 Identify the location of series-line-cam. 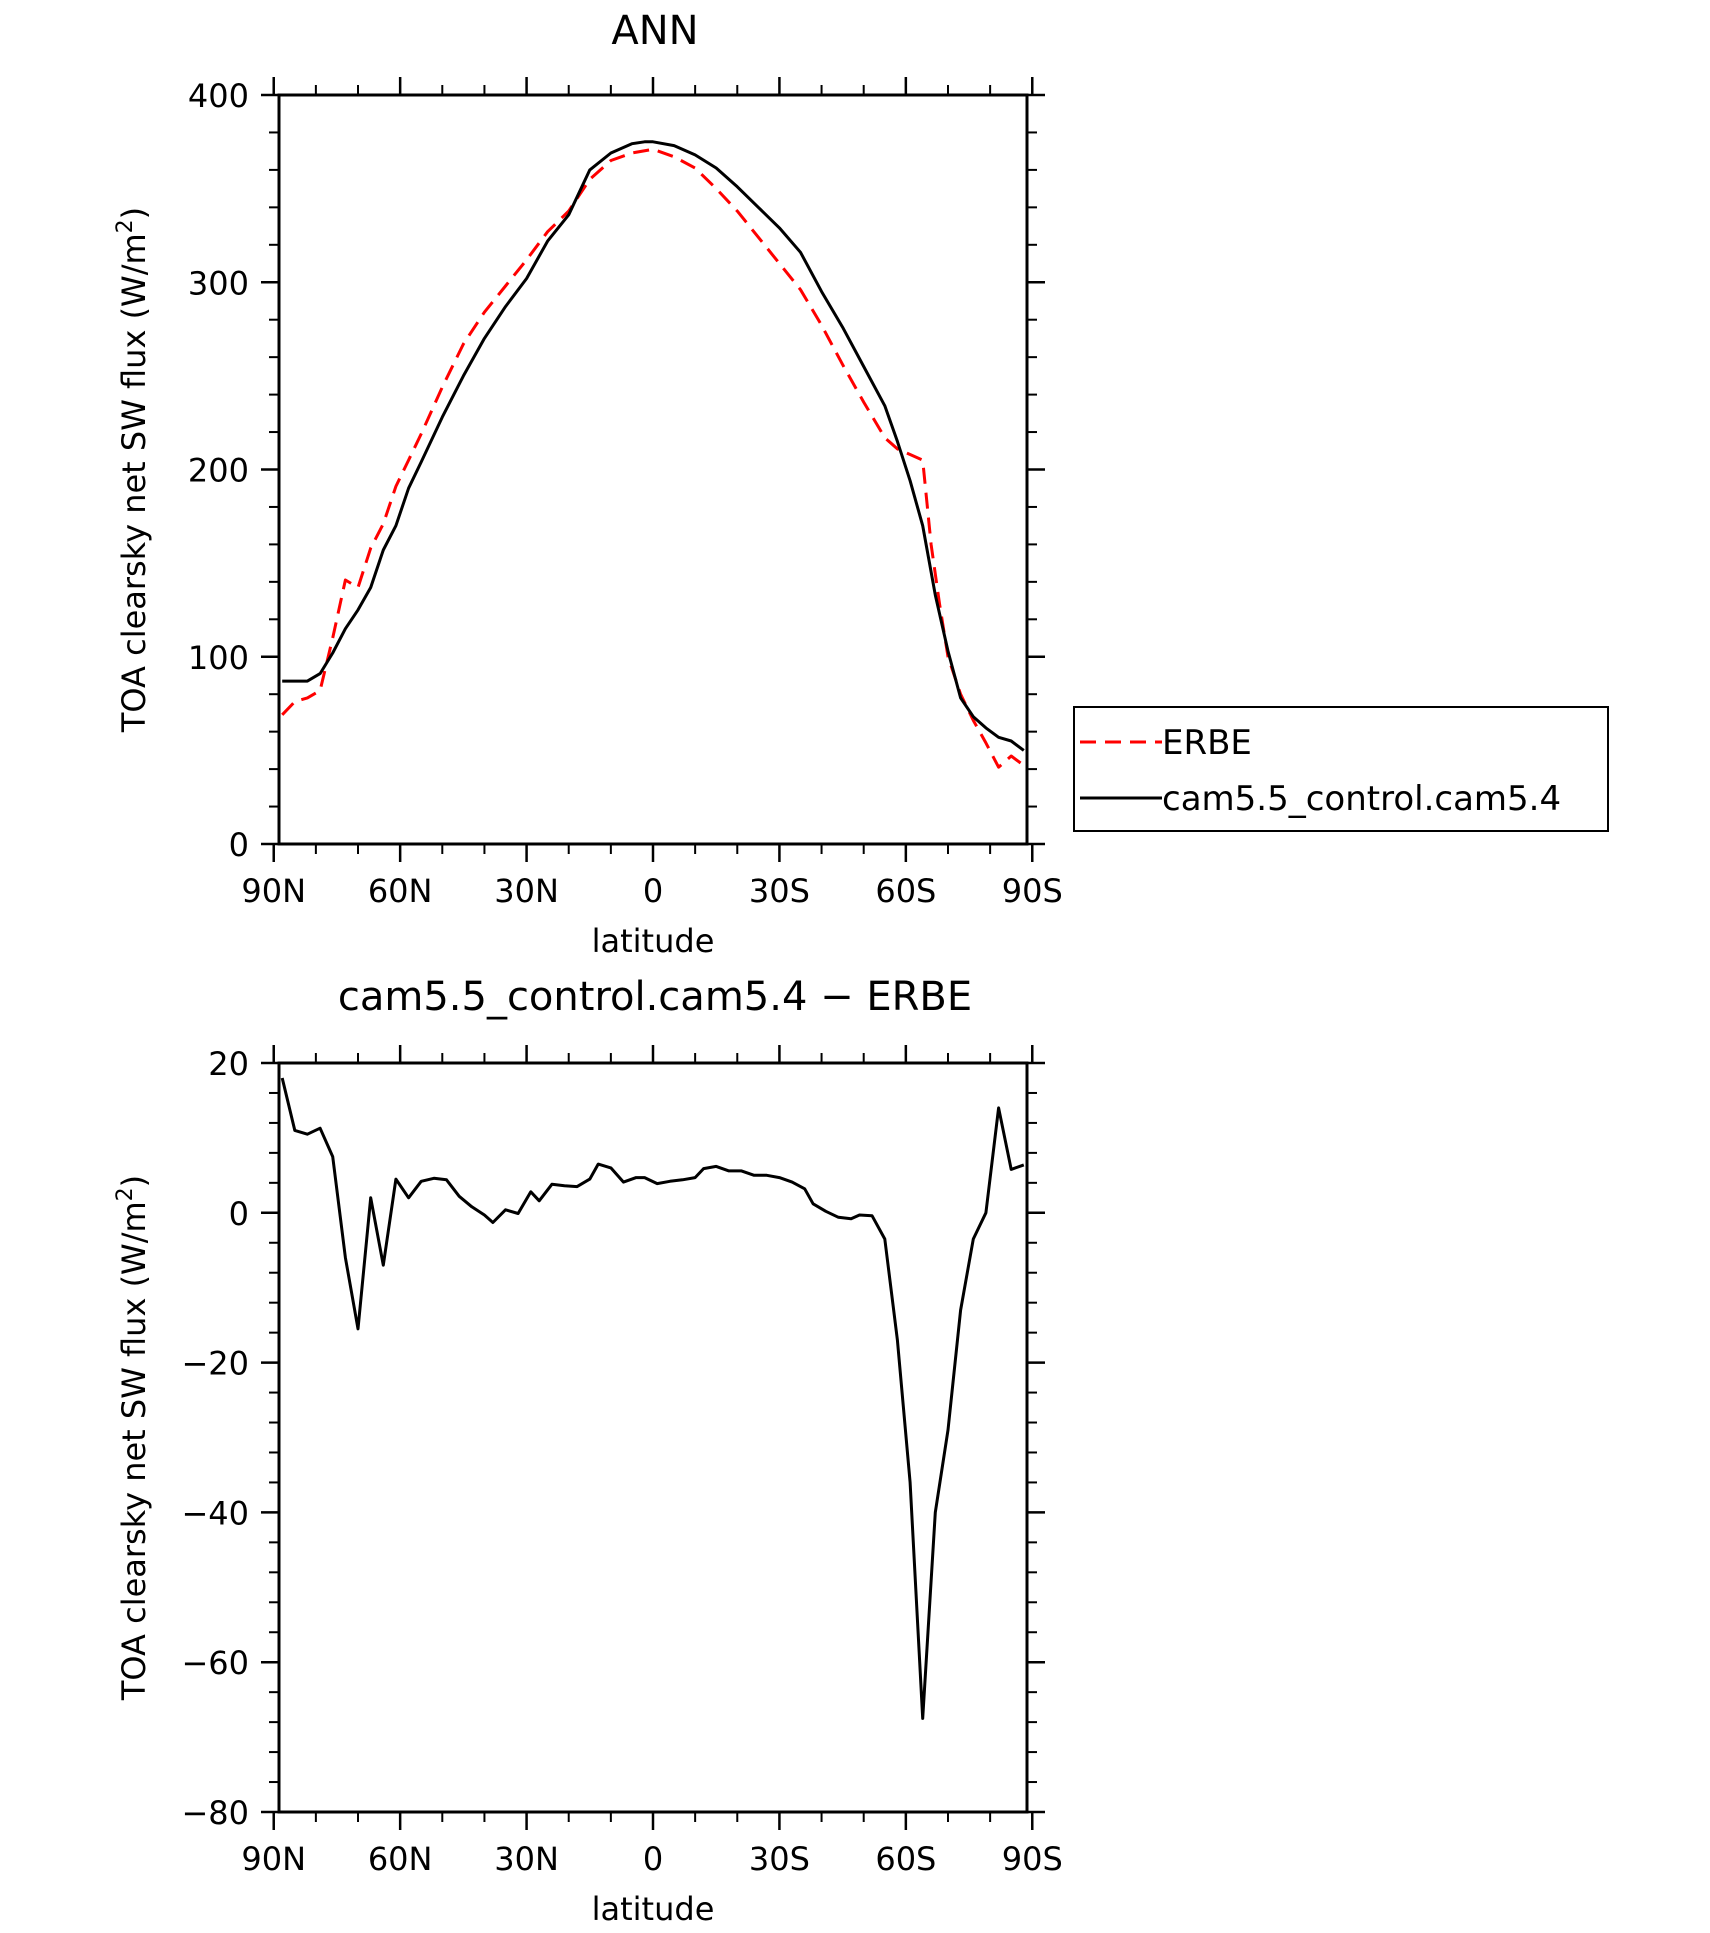
(653, 446).